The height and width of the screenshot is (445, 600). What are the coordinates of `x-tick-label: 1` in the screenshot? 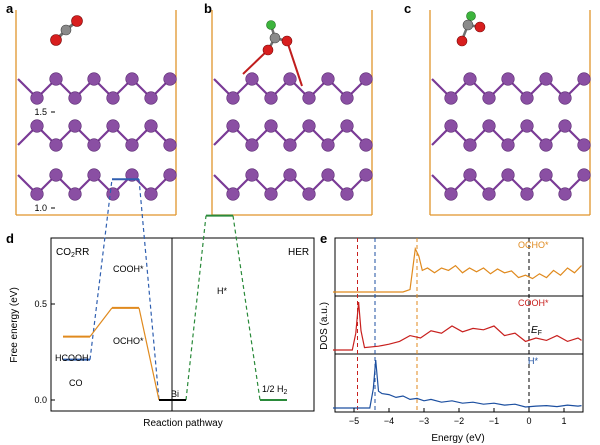 It's located at (563, 421).